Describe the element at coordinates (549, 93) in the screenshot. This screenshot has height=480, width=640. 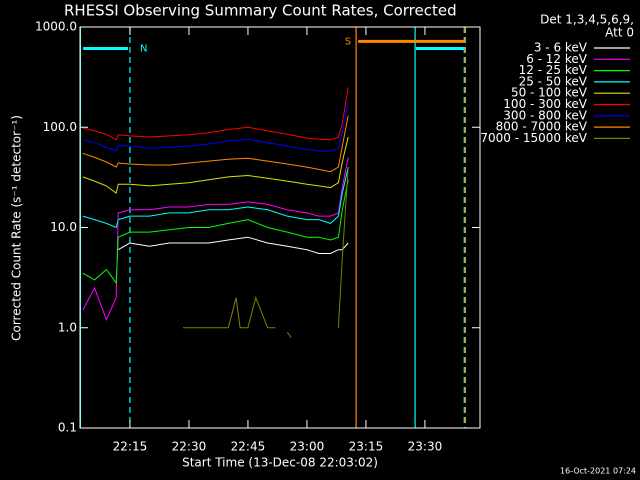
I see `legend-label: 50 - 100 keV` at that location.